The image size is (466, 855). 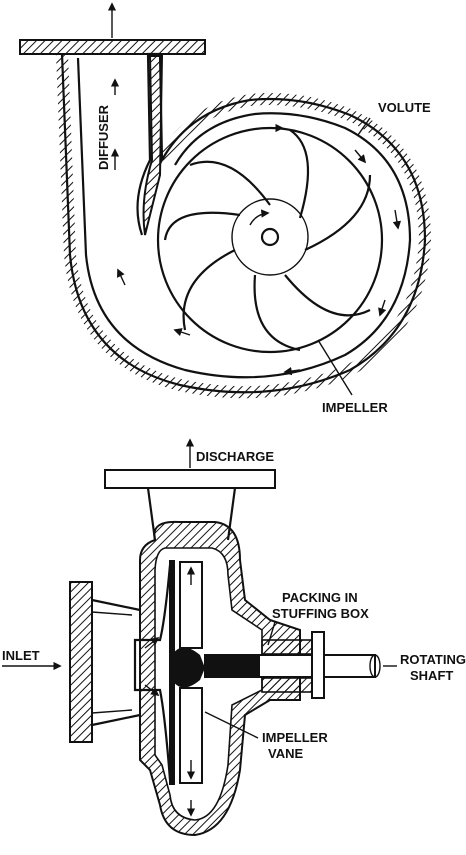 I want to click on stuffing-box-bottom, so click(x=287, y=685).